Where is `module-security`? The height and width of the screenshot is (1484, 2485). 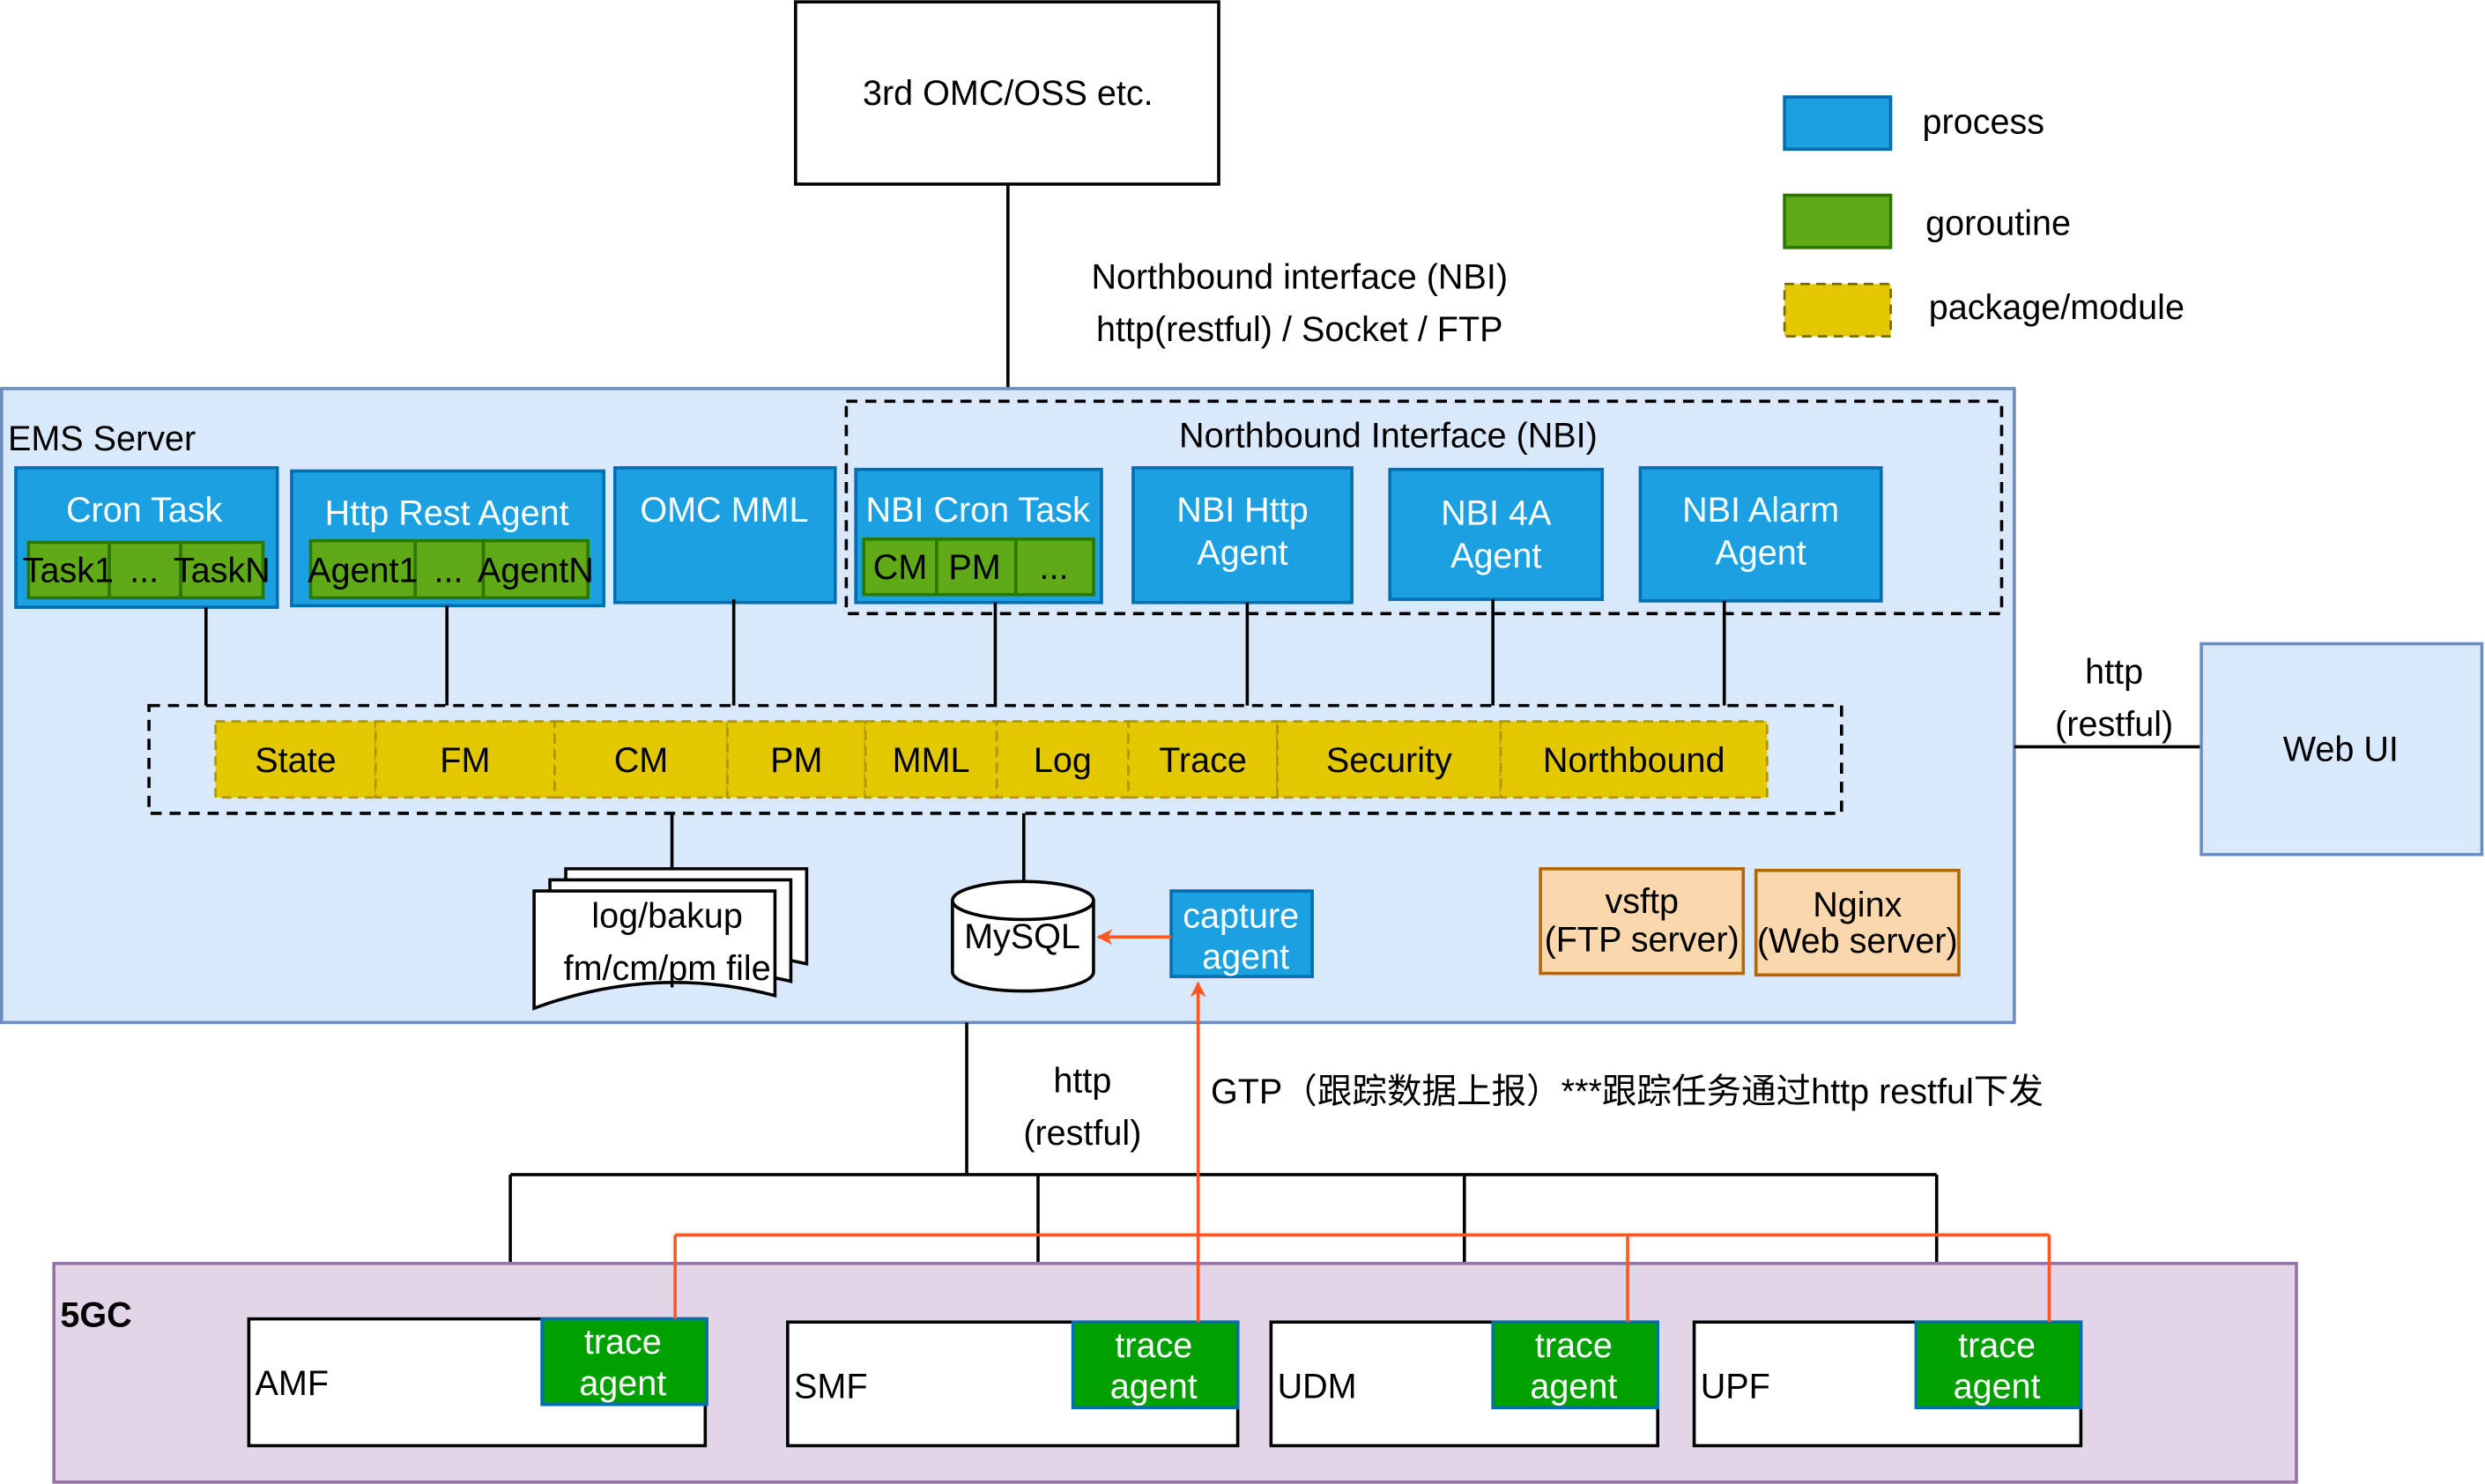 module-security is located at coordinates (1389, 759).